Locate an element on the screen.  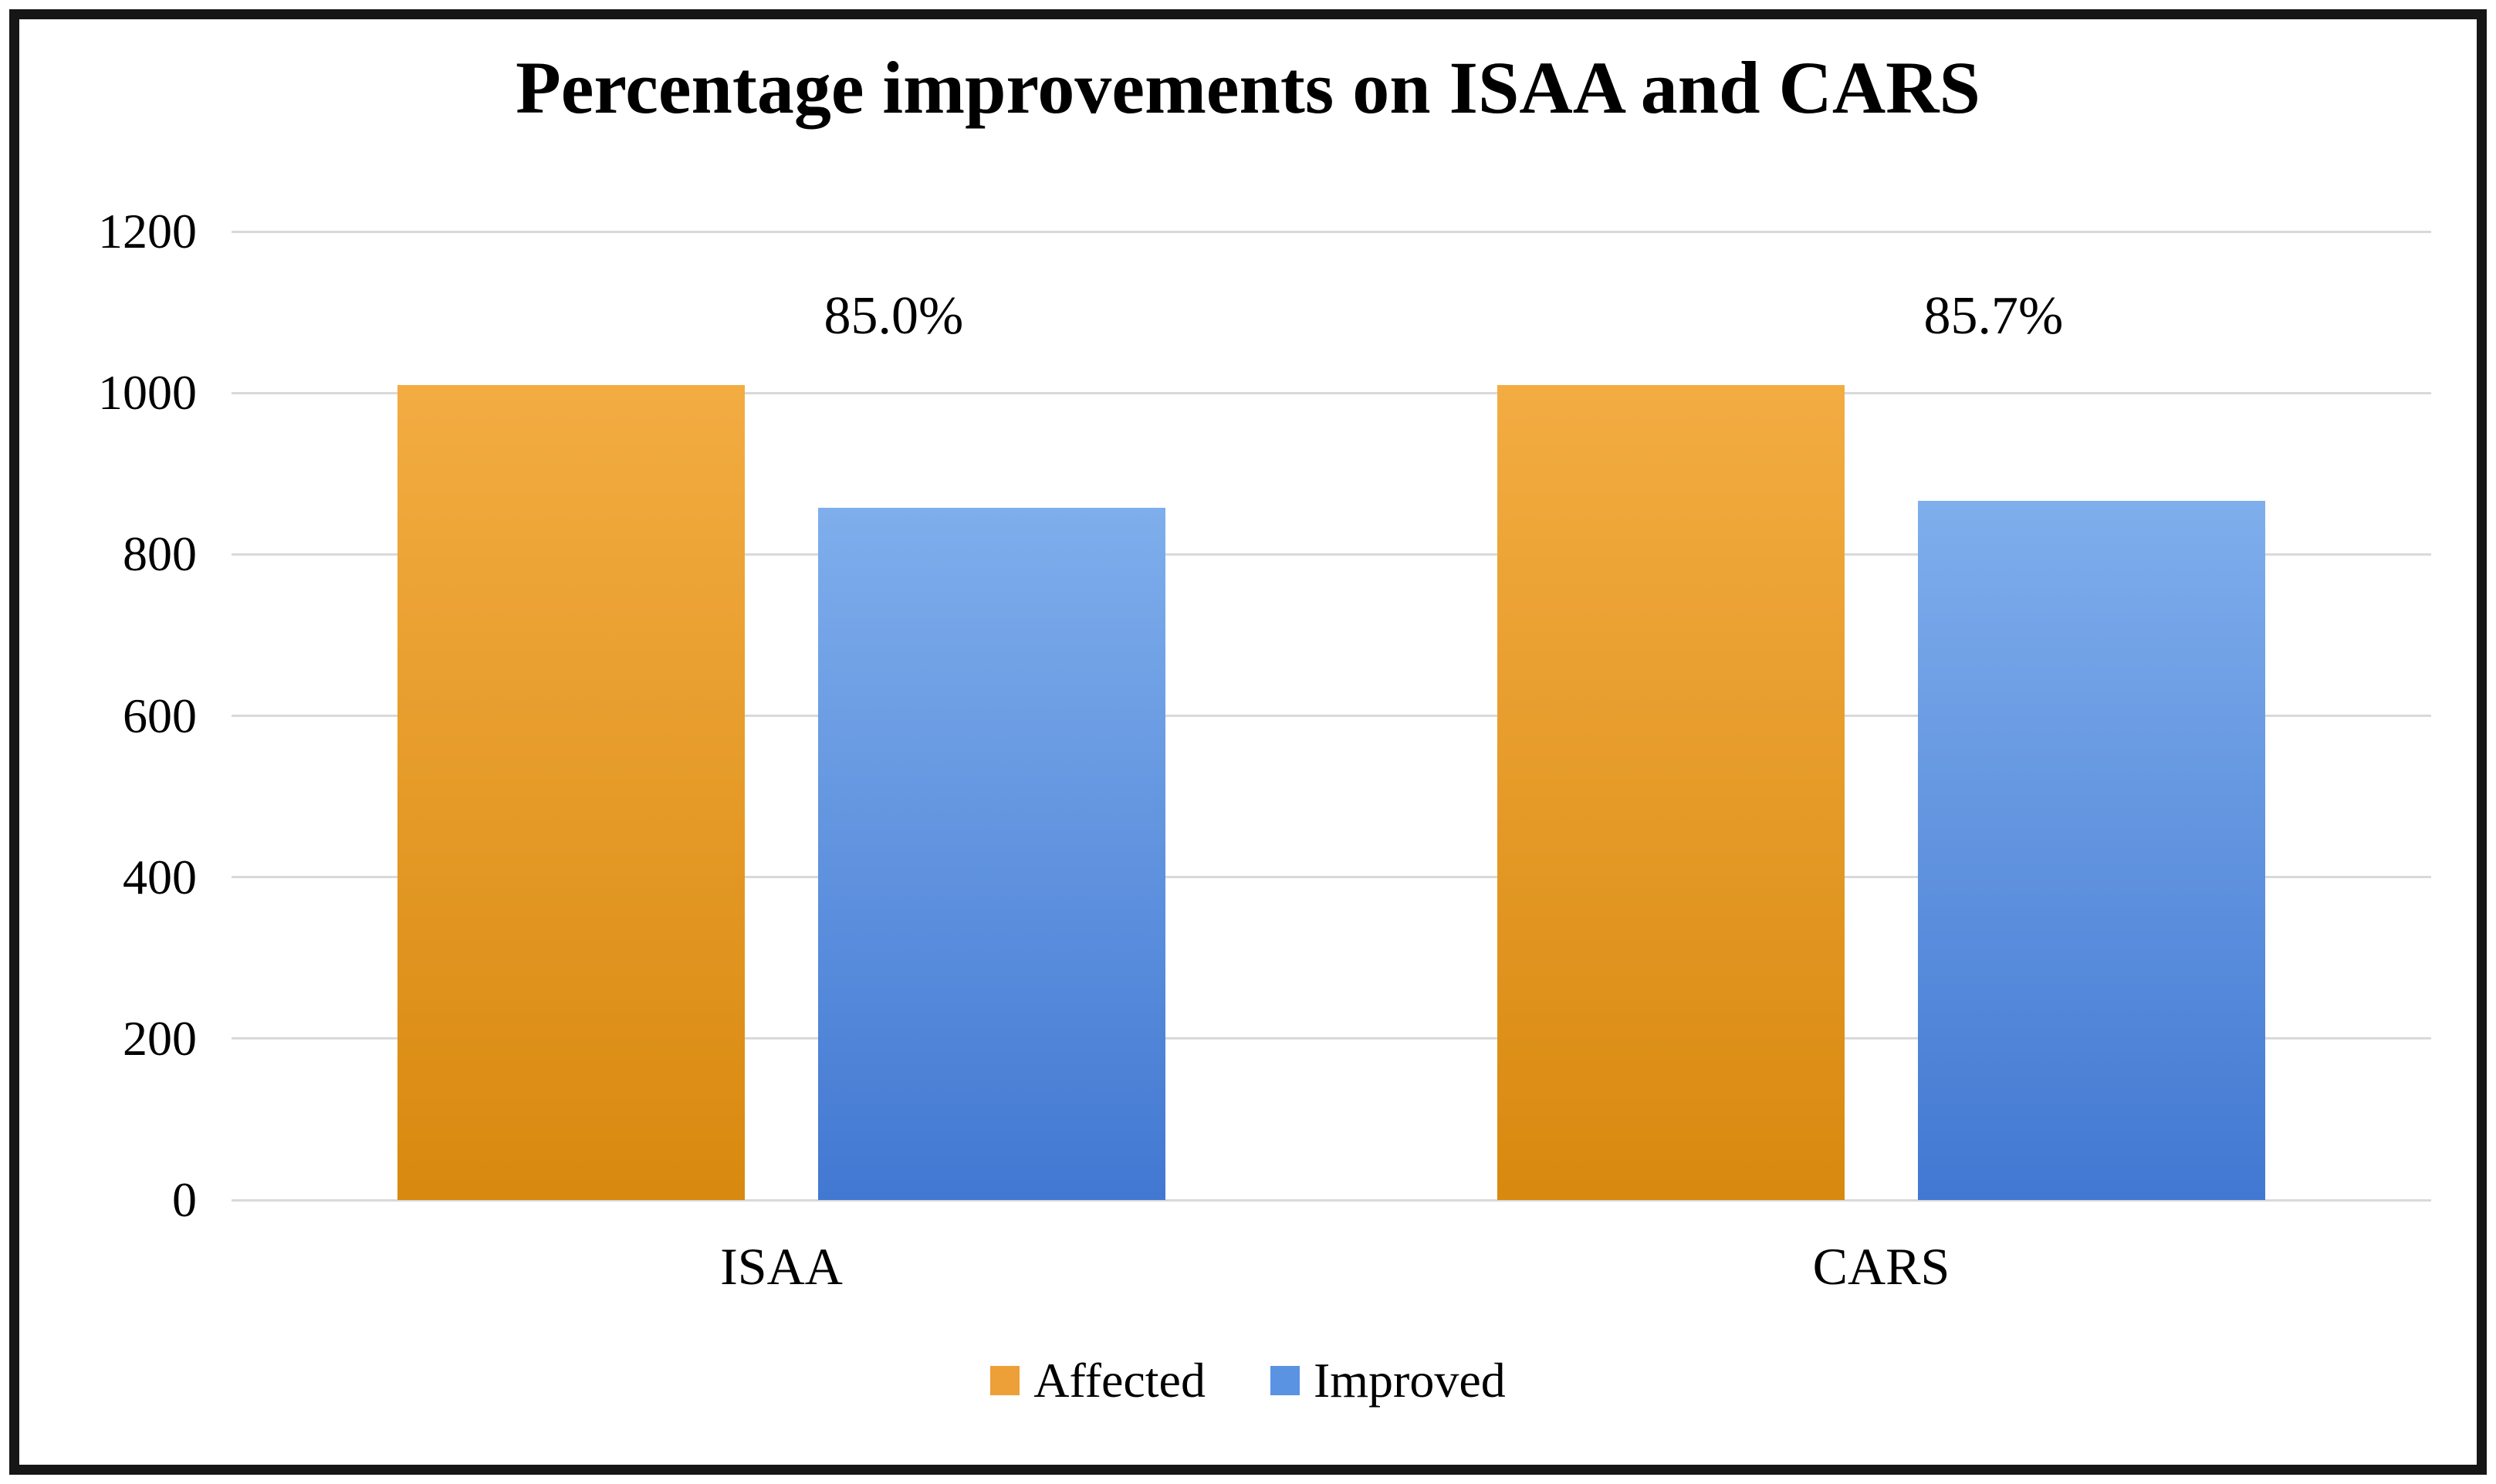
x-category-label-isaa: ISAA is located at coordinates (781, 1266).